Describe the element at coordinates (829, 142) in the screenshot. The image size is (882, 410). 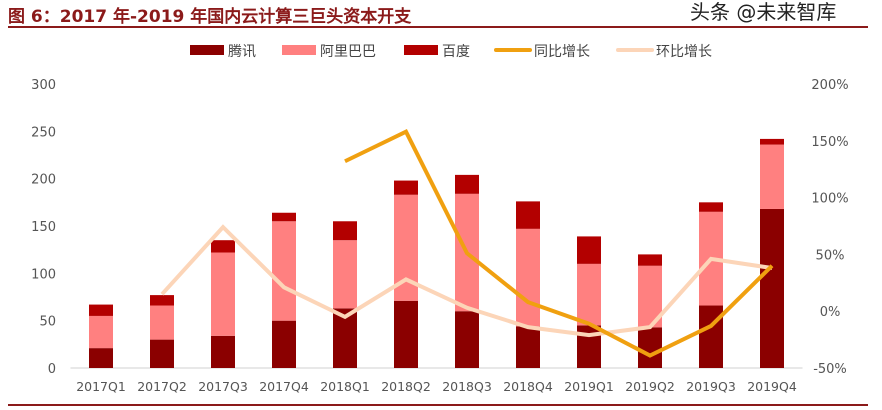
I see `y2-tick-label: 150%` at that location.